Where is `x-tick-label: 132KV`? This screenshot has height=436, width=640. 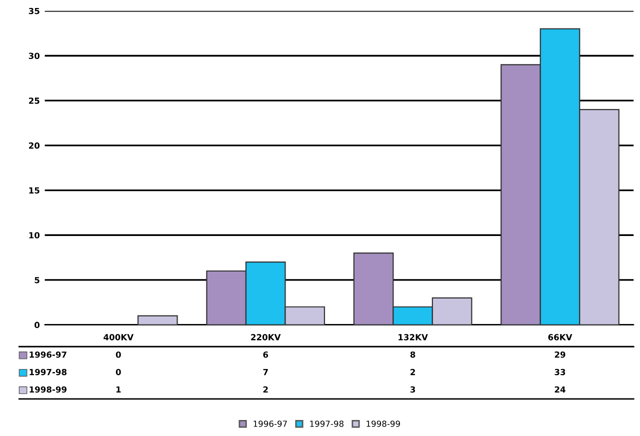
x-tick-label: 132KV is located at coordinates (413, 337).